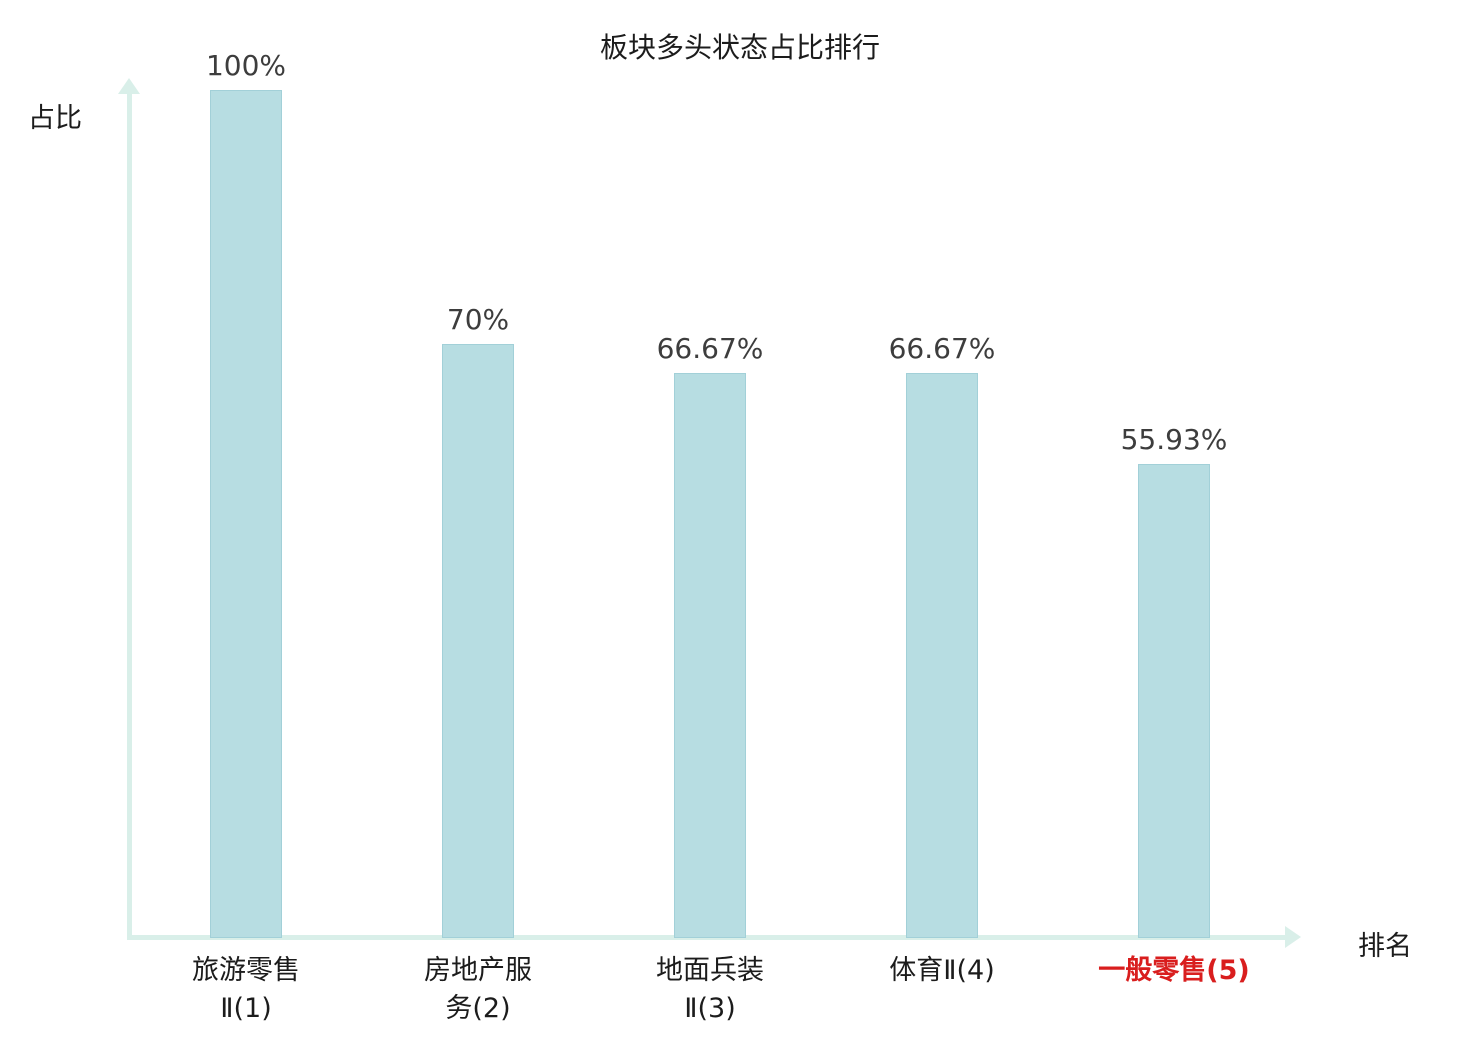 The width and height of the screenshot is (1480, 1040). I want to click on bar-category-label: 地面兵装 Ⅱ(3), so click(710, 989).